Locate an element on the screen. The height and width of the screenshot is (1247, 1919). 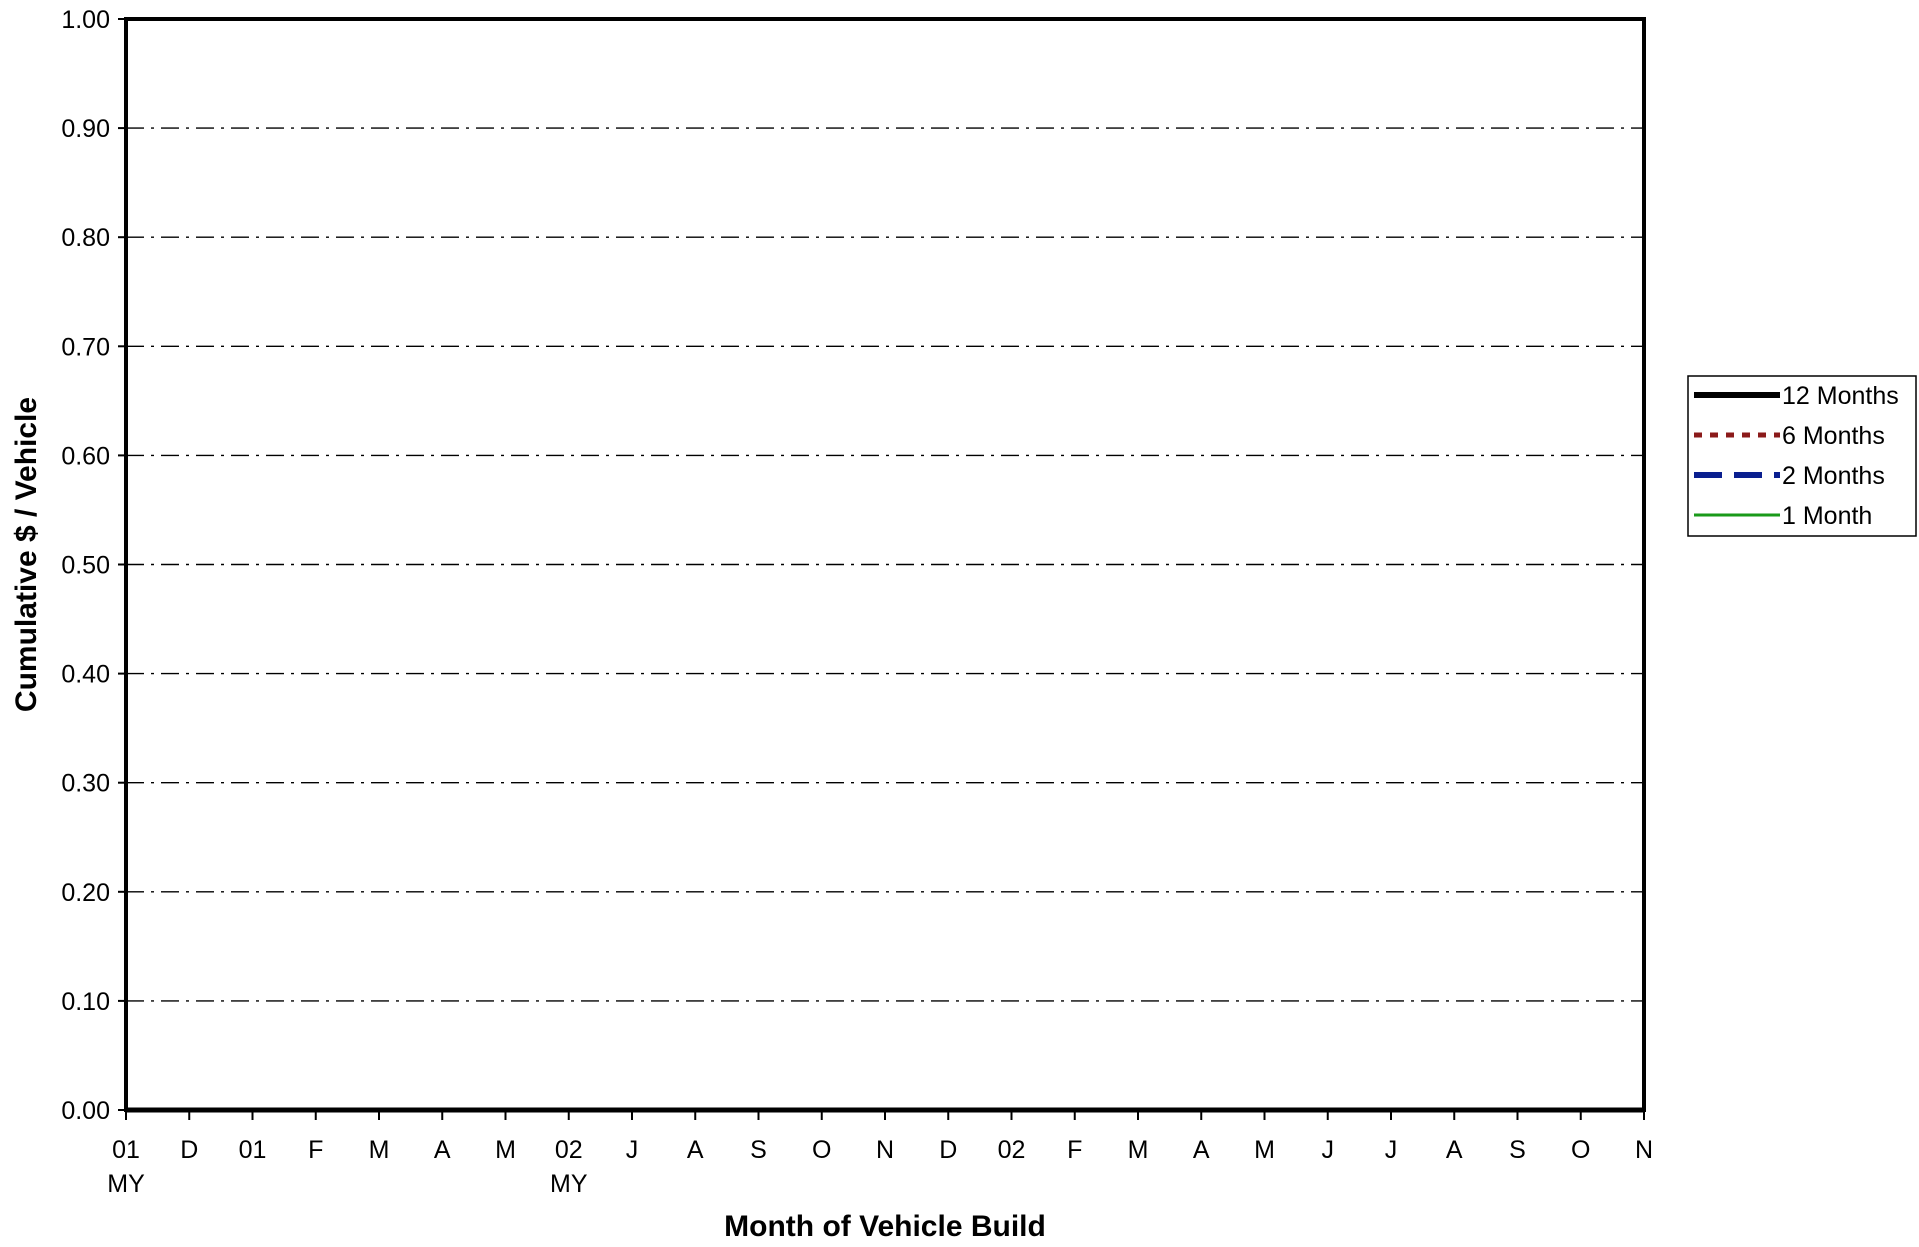
y-tick-label: 0.90 is located at coordinates (85, 129).